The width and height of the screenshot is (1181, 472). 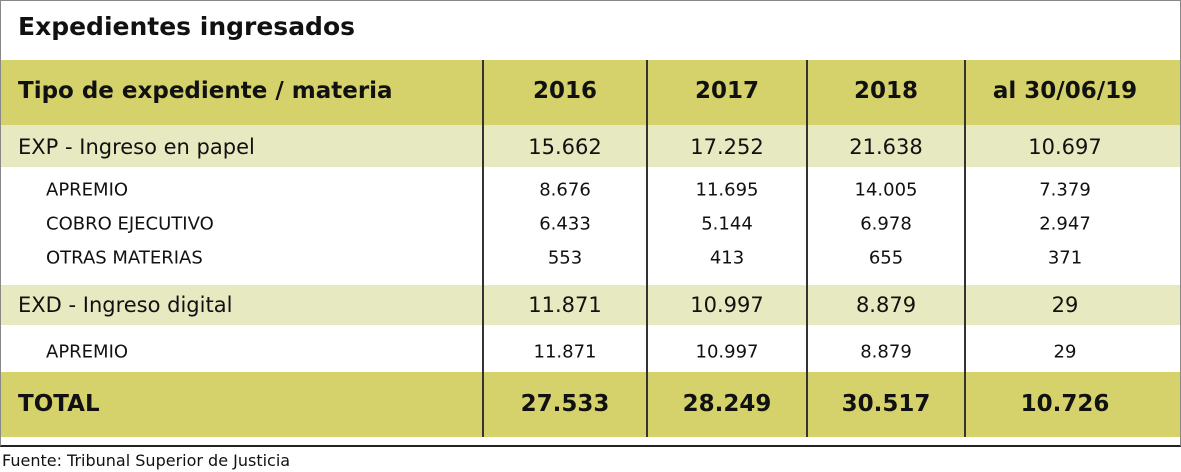 What do you see at coordinates (1065, 258) in the screenshot?
I see `cell-value: 371` at bounding box center [1065, 258].